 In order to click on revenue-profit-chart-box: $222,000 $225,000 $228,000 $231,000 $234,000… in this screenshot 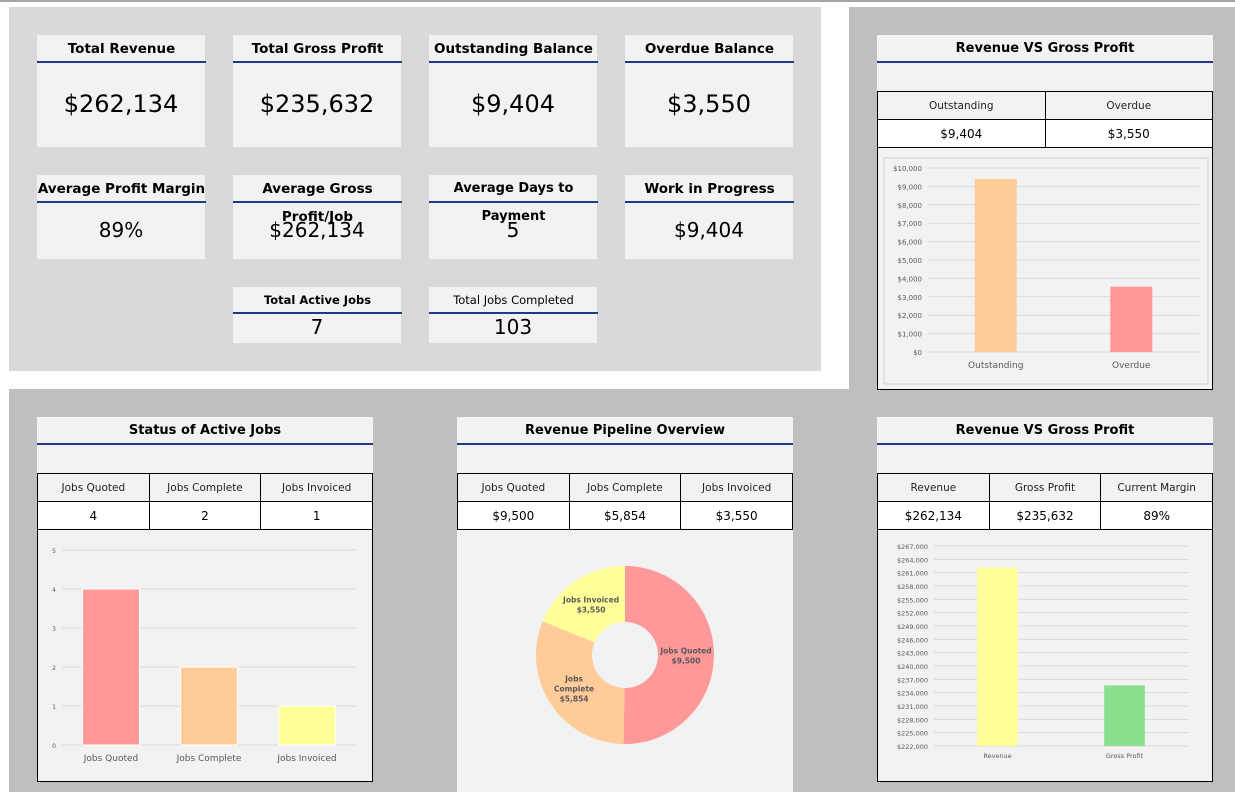, I will do `click(1045, 656)`.